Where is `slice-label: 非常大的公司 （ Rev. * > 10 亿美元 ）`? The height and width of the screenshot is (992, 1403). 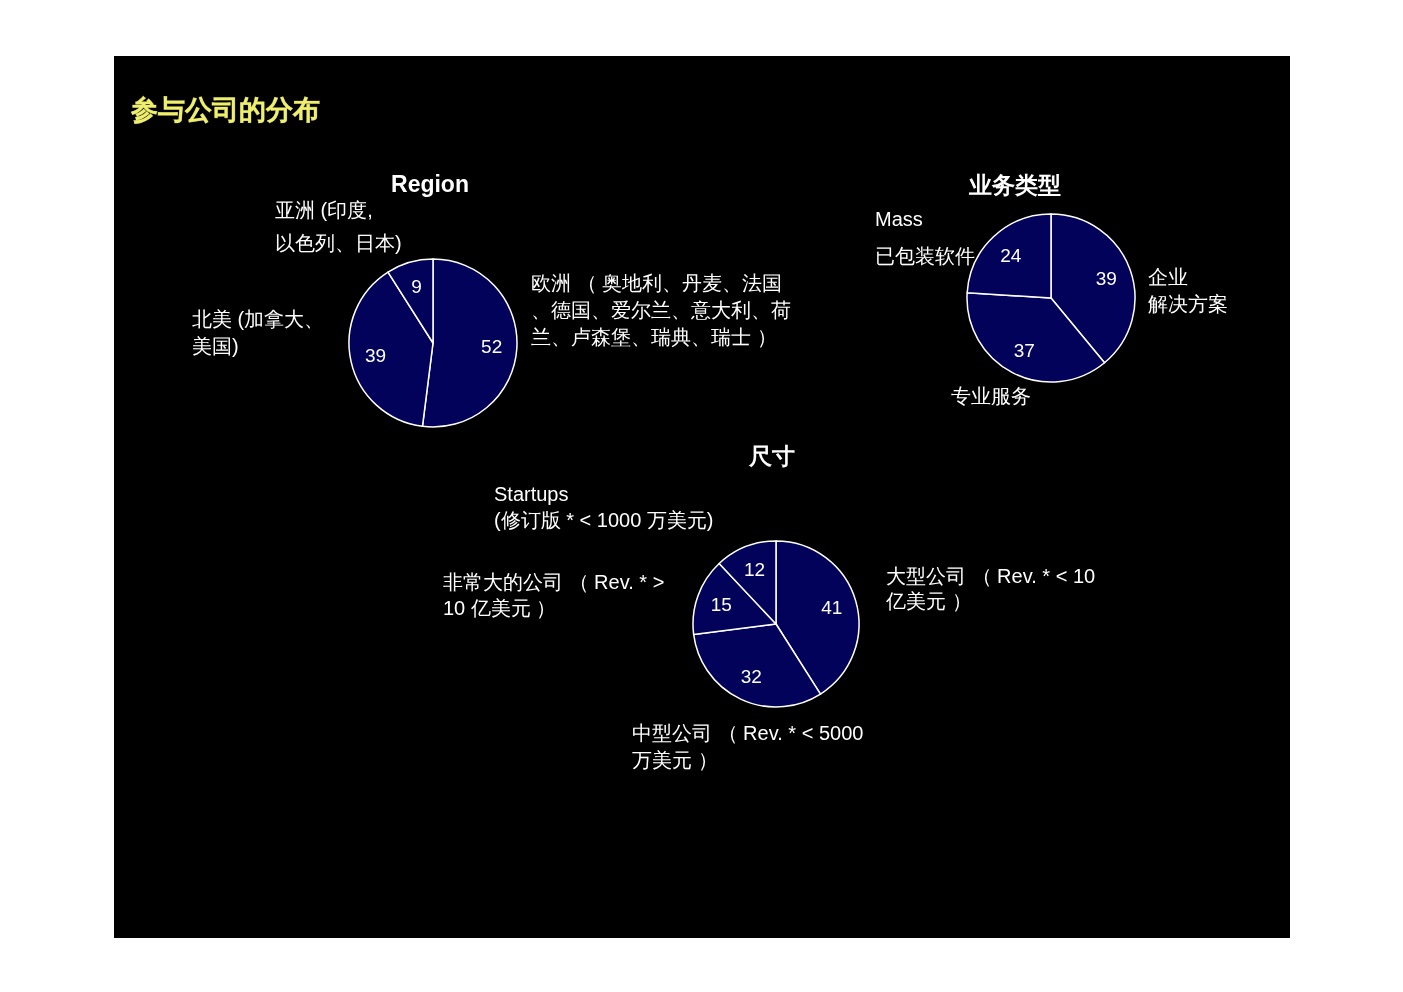
slice-label: 非常大的公司 （ Rev. * > 10 亿美元 ） is located at coordinates (554, 595).